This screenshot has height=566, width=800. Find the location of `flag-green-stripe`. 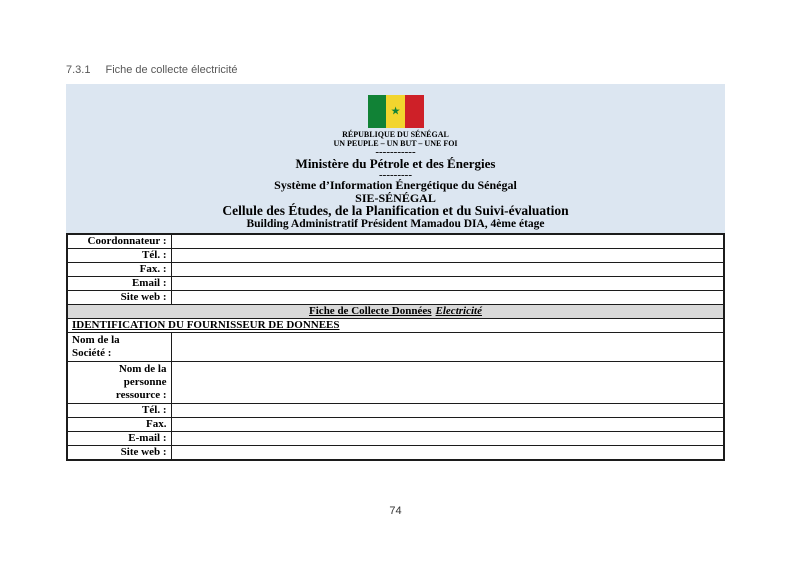

flag-green-stripe is located at coordinates (377, 111).